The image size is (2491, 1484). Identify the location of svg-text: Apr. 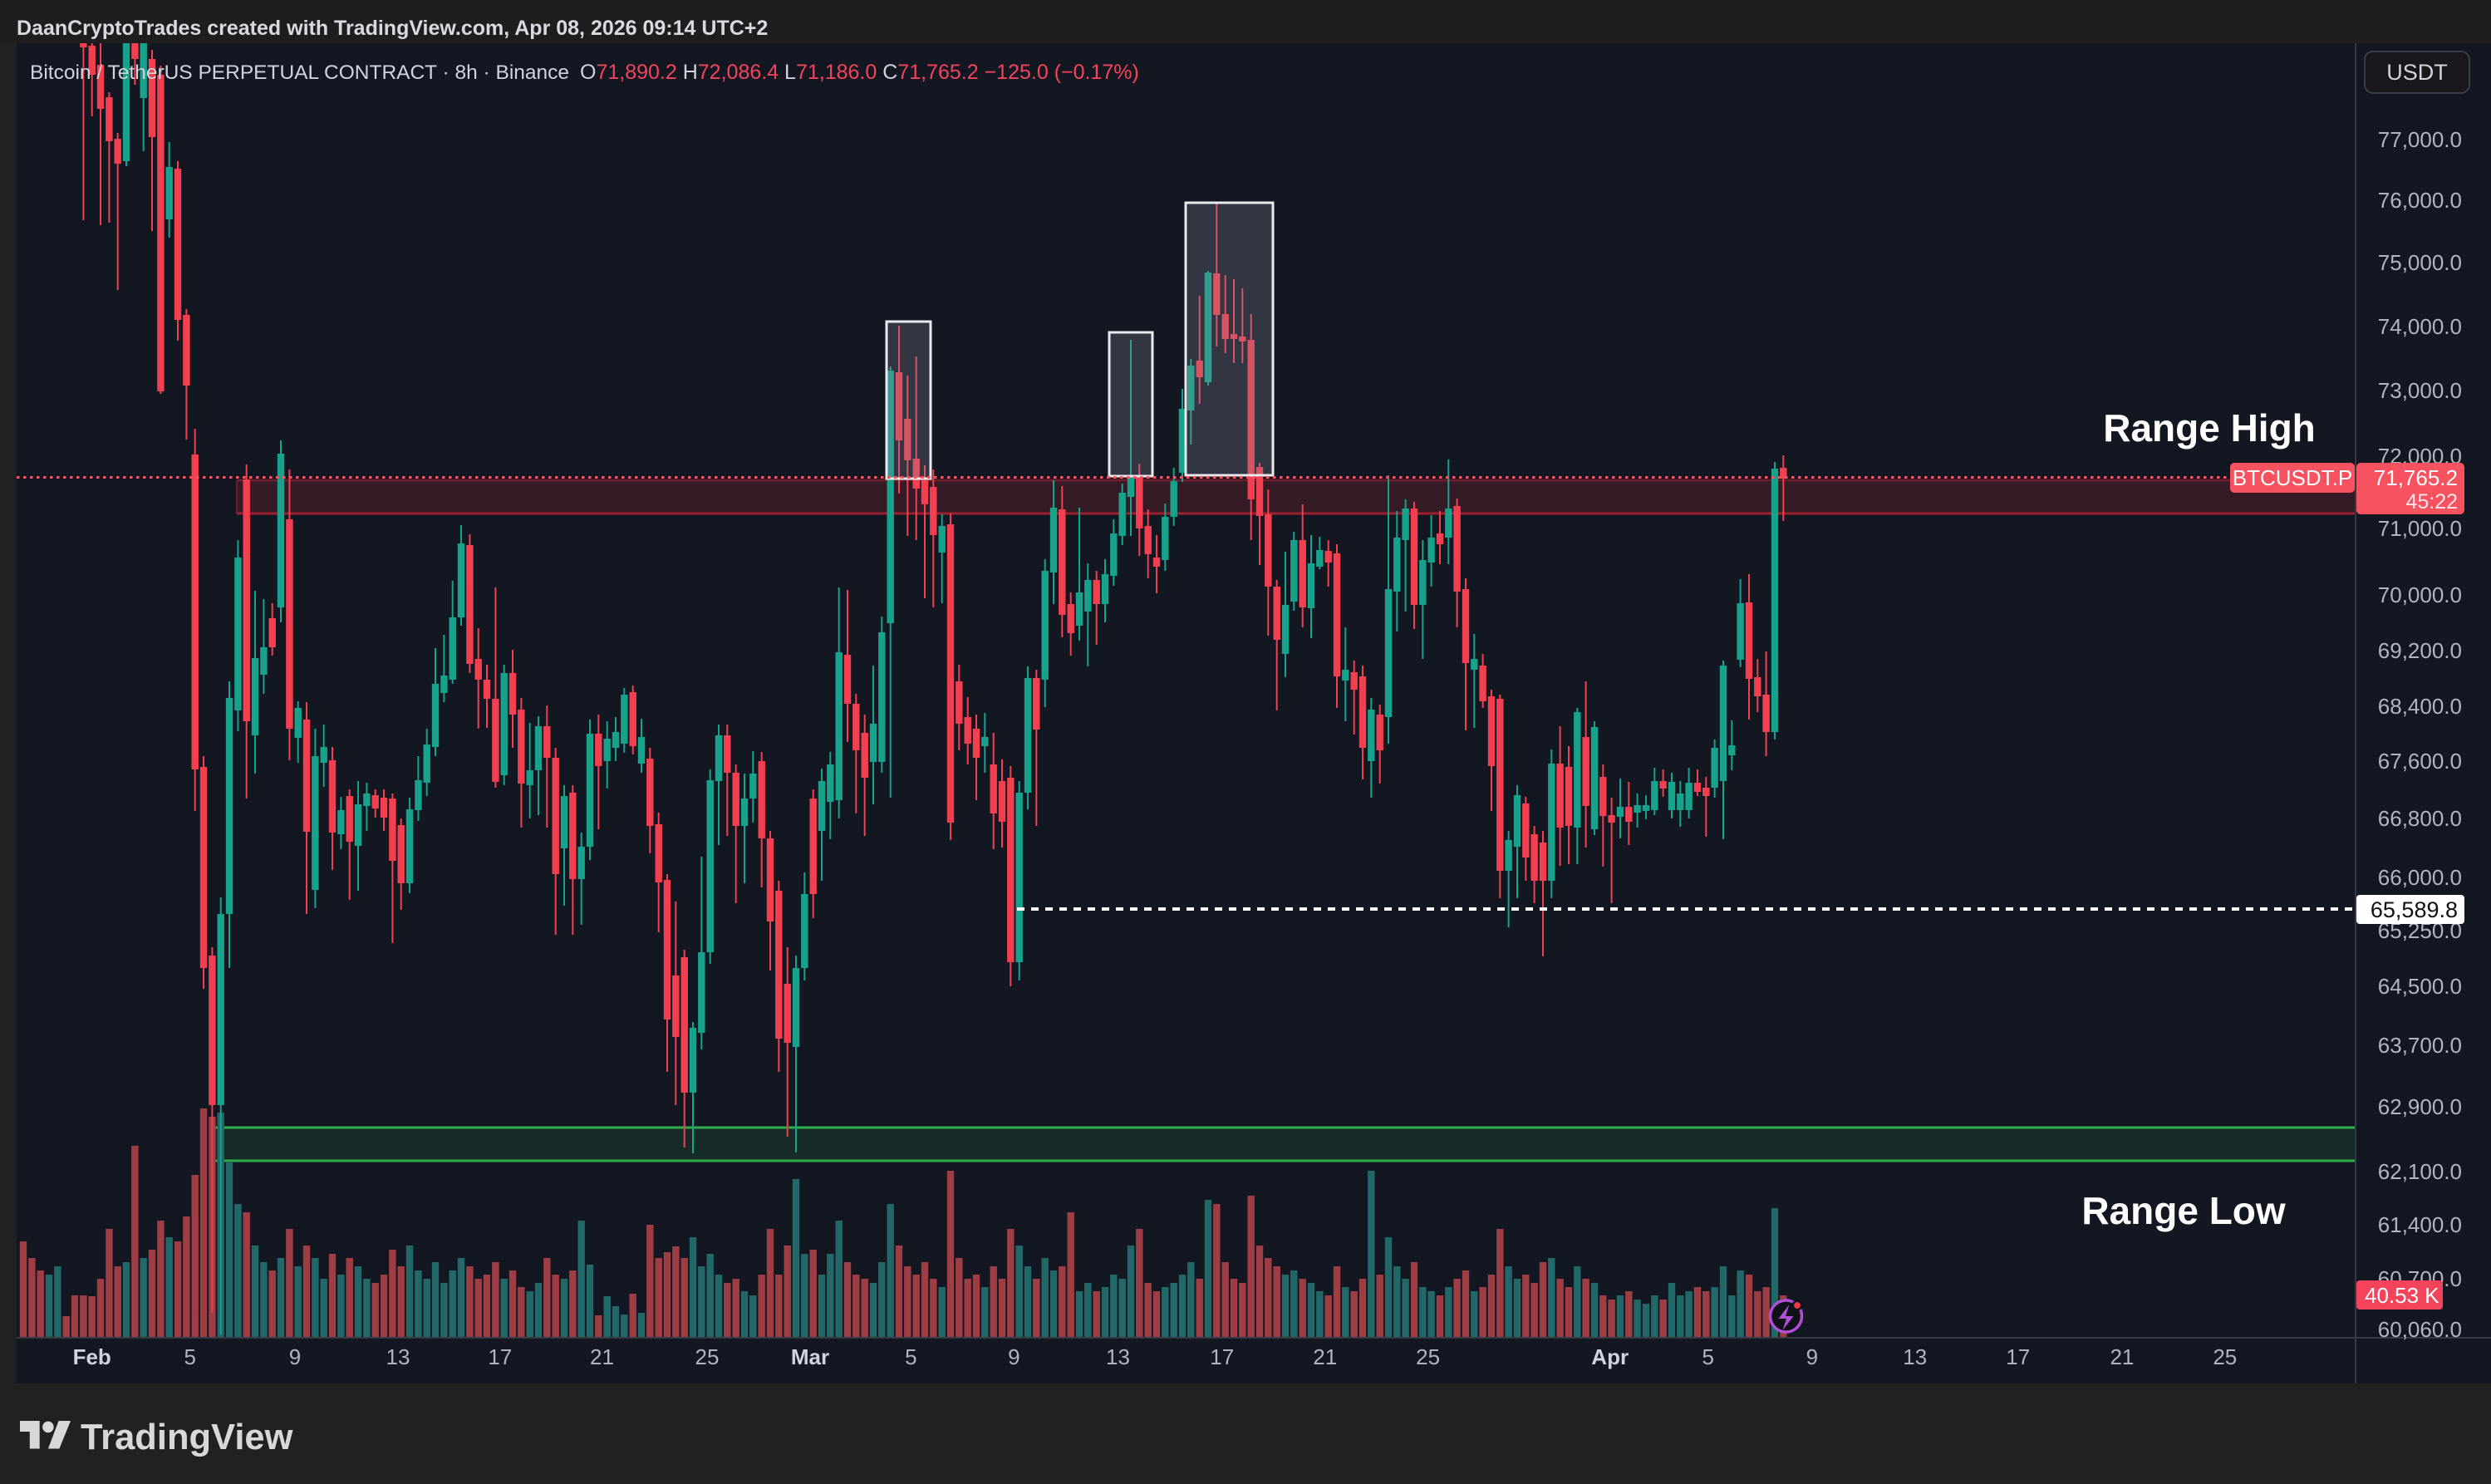
(1610, 1356).